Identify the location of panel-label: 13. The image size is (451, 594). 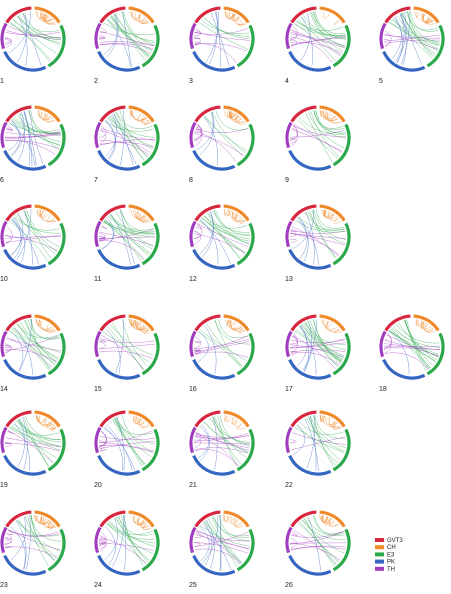
(289, 279).